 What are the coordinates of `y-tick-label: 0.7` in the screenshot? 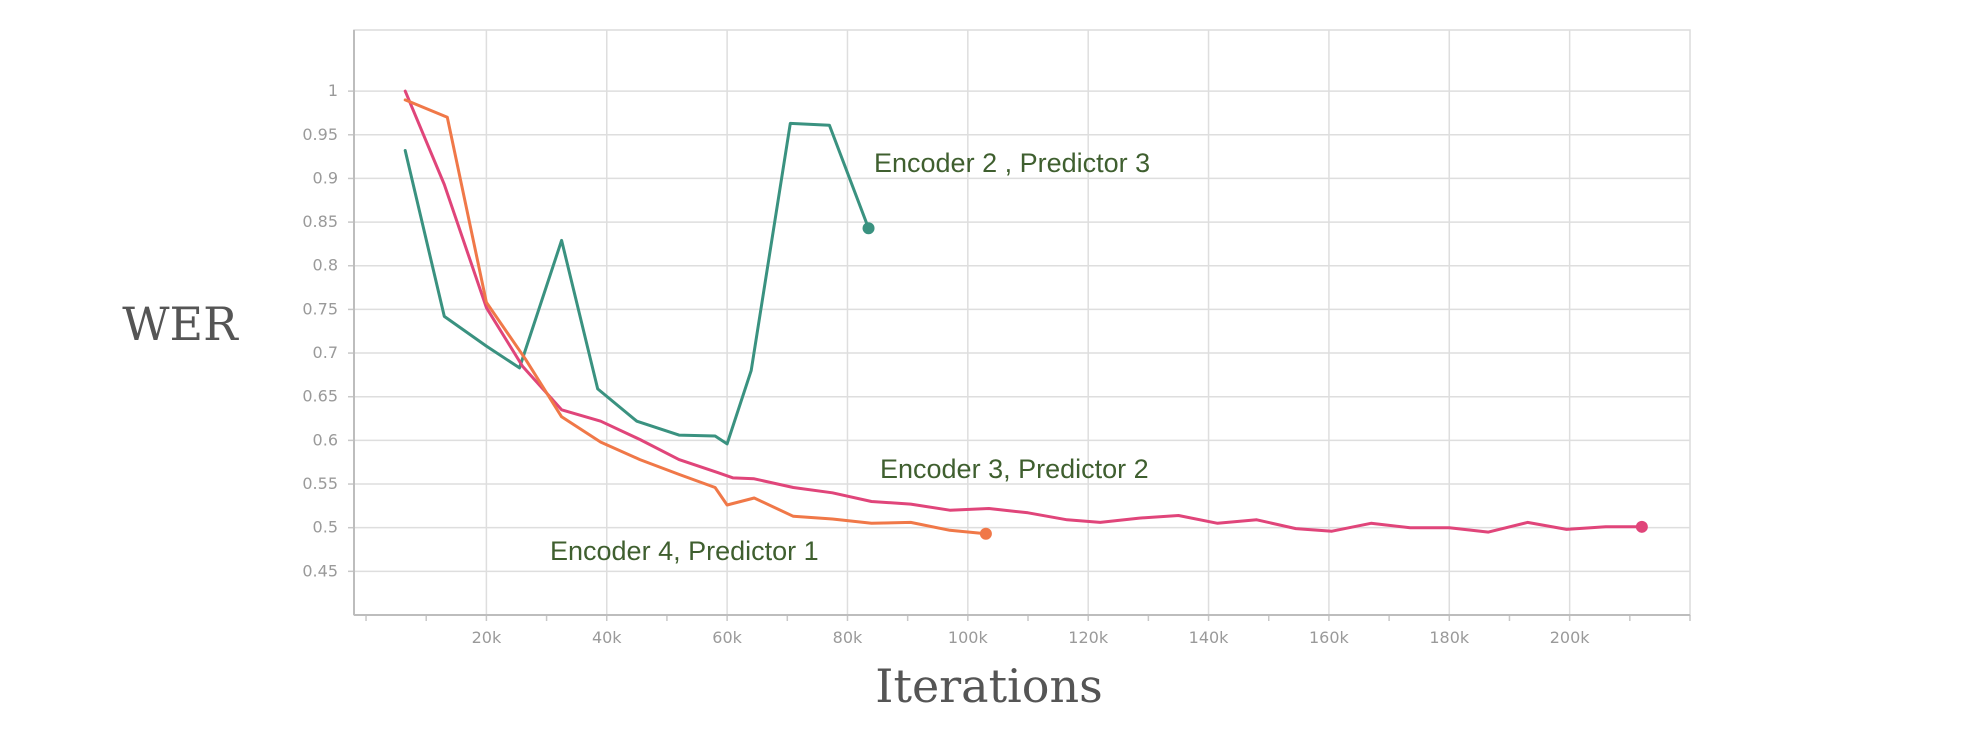 It's located at (325, 352).